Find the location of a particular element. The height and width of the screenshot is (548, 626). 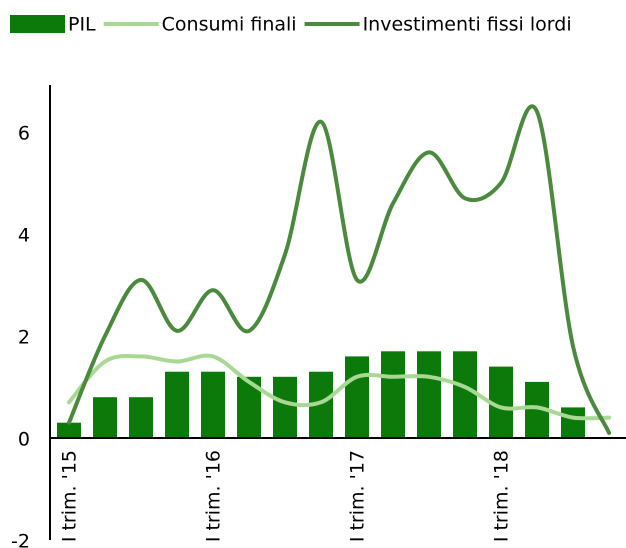

x-tick-label: I trim. '17 is located at coordinates (358, 496).